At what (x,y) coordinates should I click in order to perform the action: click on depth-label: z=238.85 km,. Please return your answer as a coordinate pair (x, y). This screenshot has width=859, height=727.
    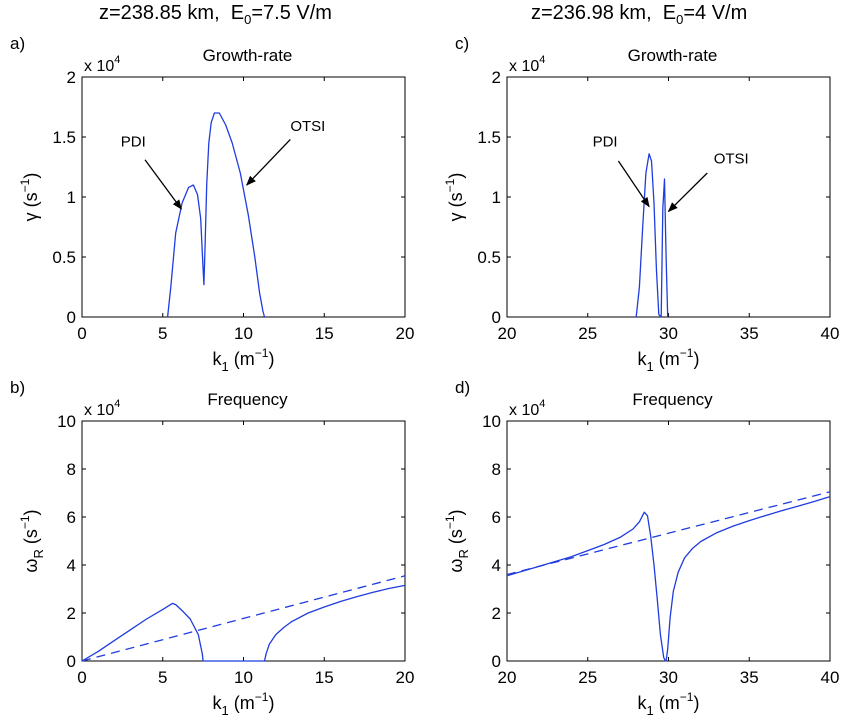
    Looking at the image, I should click on (159, 13).